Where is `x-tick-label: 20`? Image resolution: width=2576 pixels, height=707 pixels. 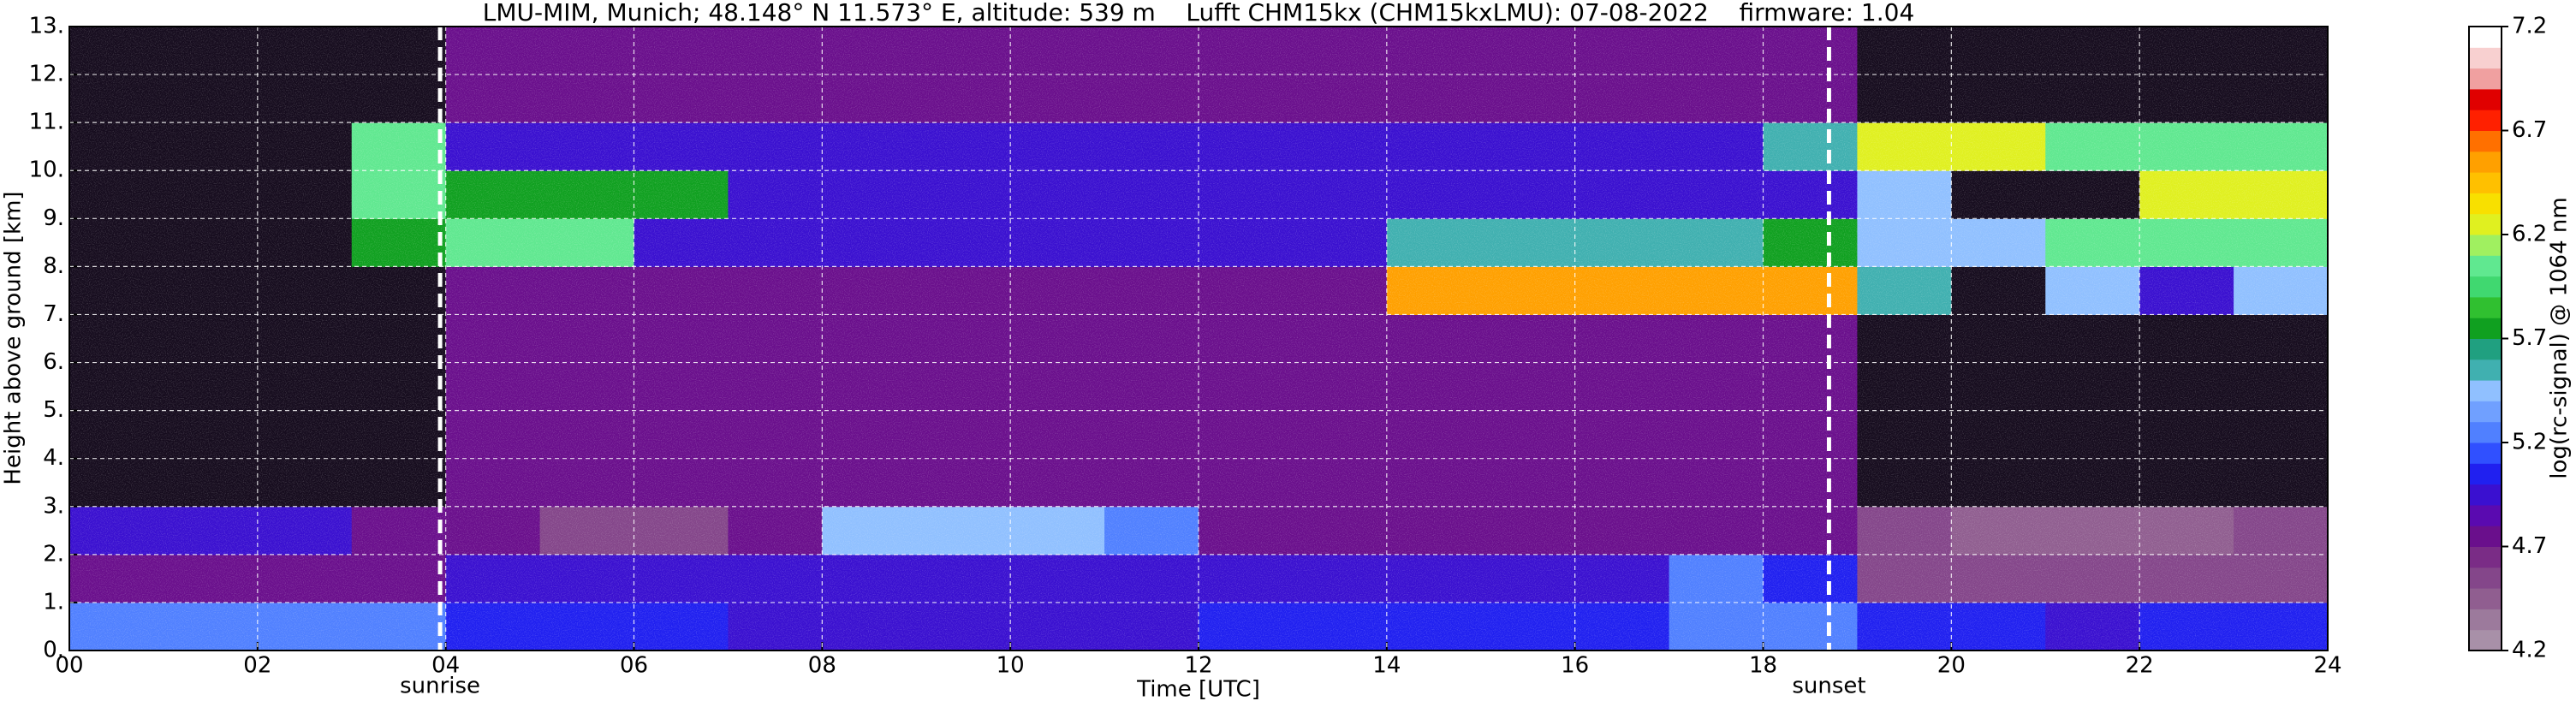
x-tick-label: 20 is located at coordinates (1951, 666).